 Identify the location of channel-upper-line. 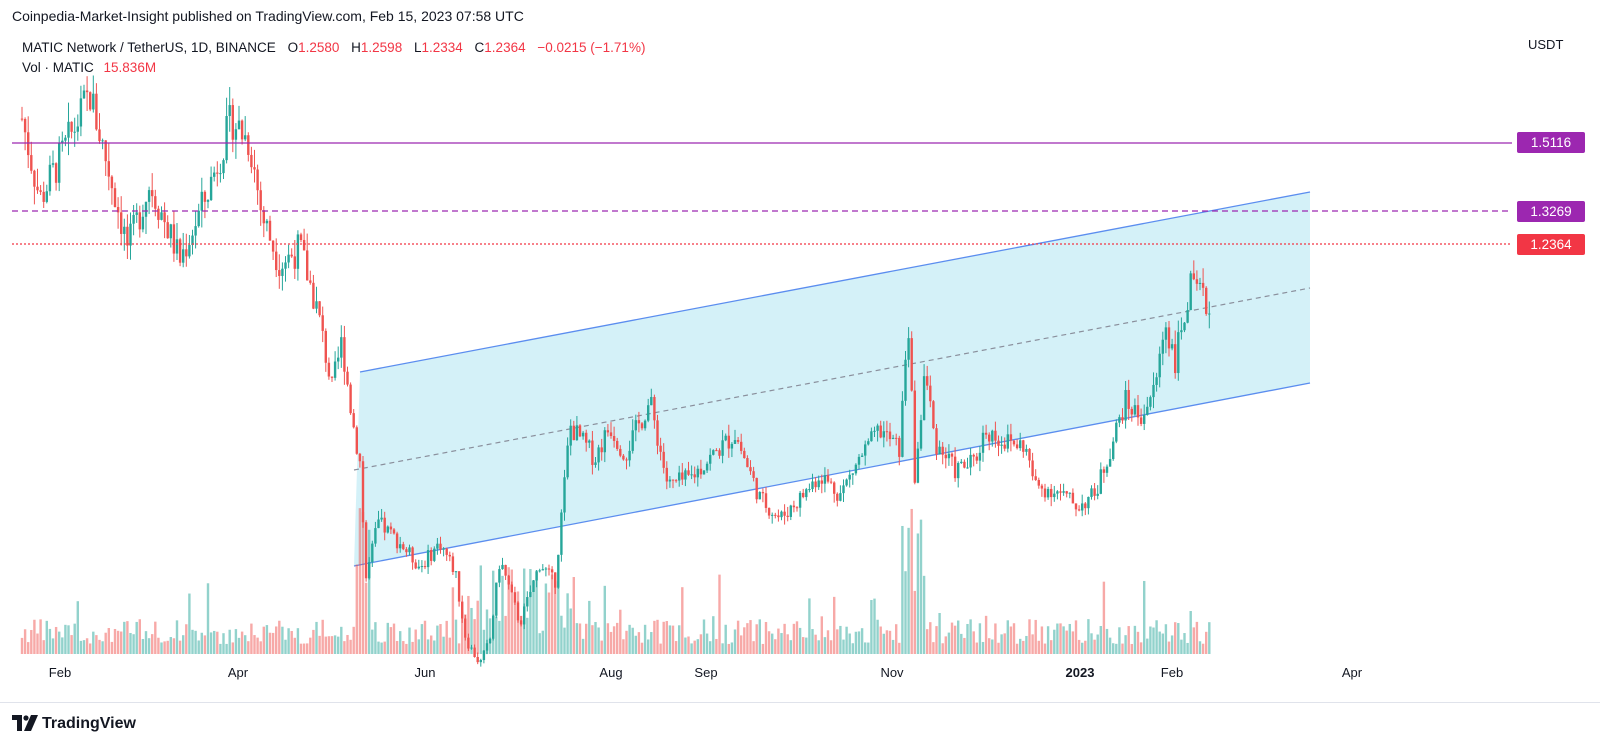
(835, 282).